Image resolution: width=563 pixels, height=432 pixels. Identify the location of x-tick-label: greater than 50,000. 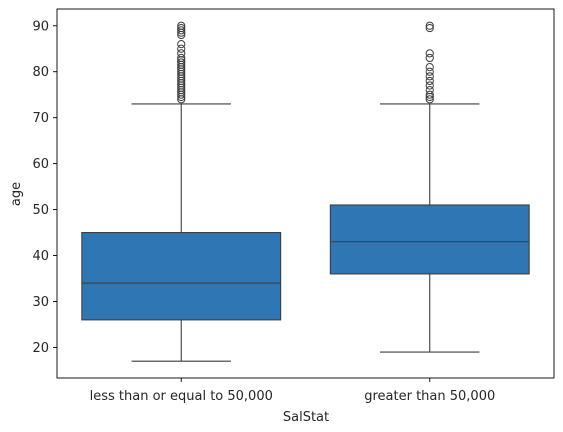
(429, 396).